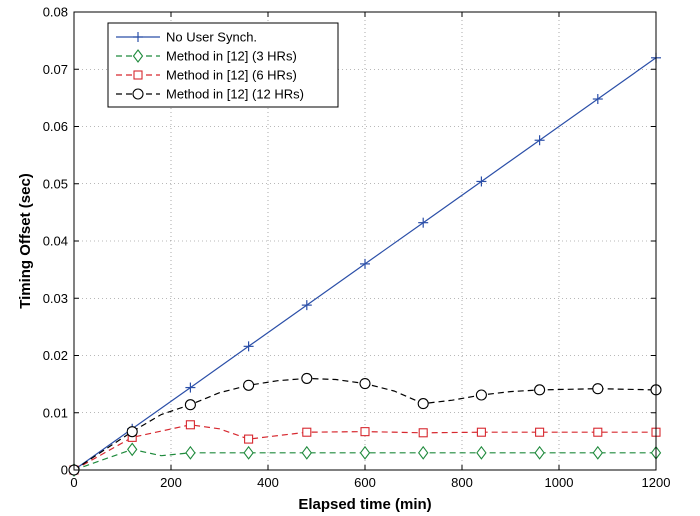 The image size is (700, 516). Describe the element at coordinates (55, 69) in the screenshot. I see `y-tick-label: 0.07` at that location.